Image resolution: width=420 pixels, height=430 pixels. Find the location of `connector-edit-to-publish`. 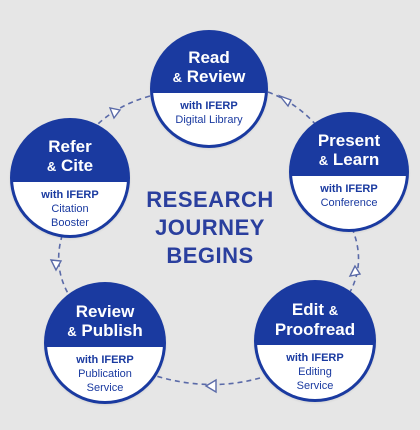

connector-edit-to-publish is located at coordinates (208, 380).